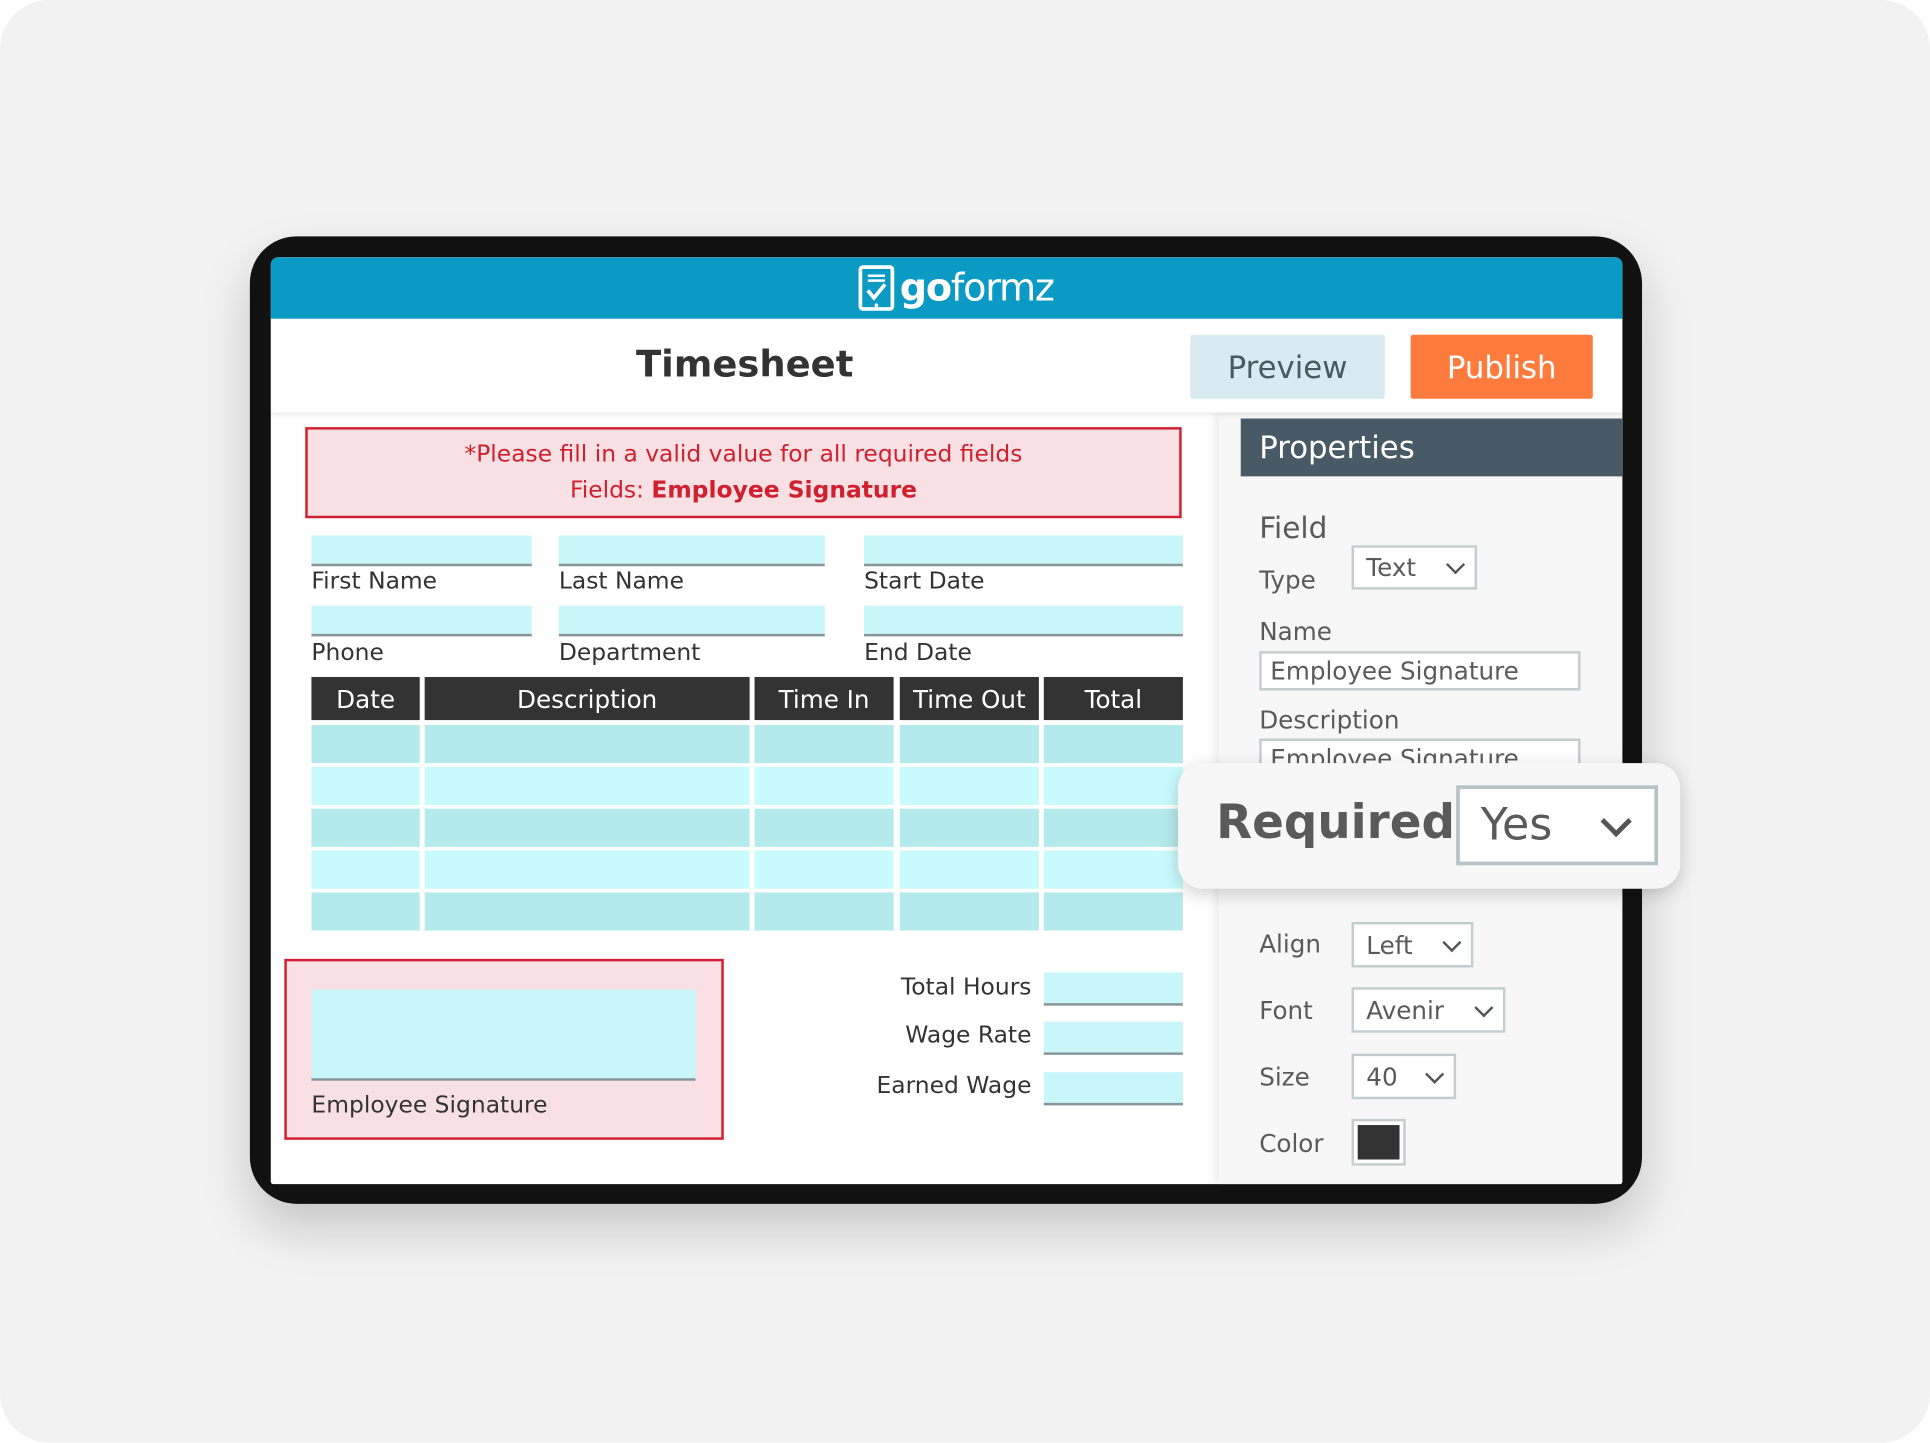 The width and height of the screenshot is (1930, 1443). What do you see at coordinates (1290, 944) in the screenshot?
I see `align-label: Align` at bounding box center [1290, 944].